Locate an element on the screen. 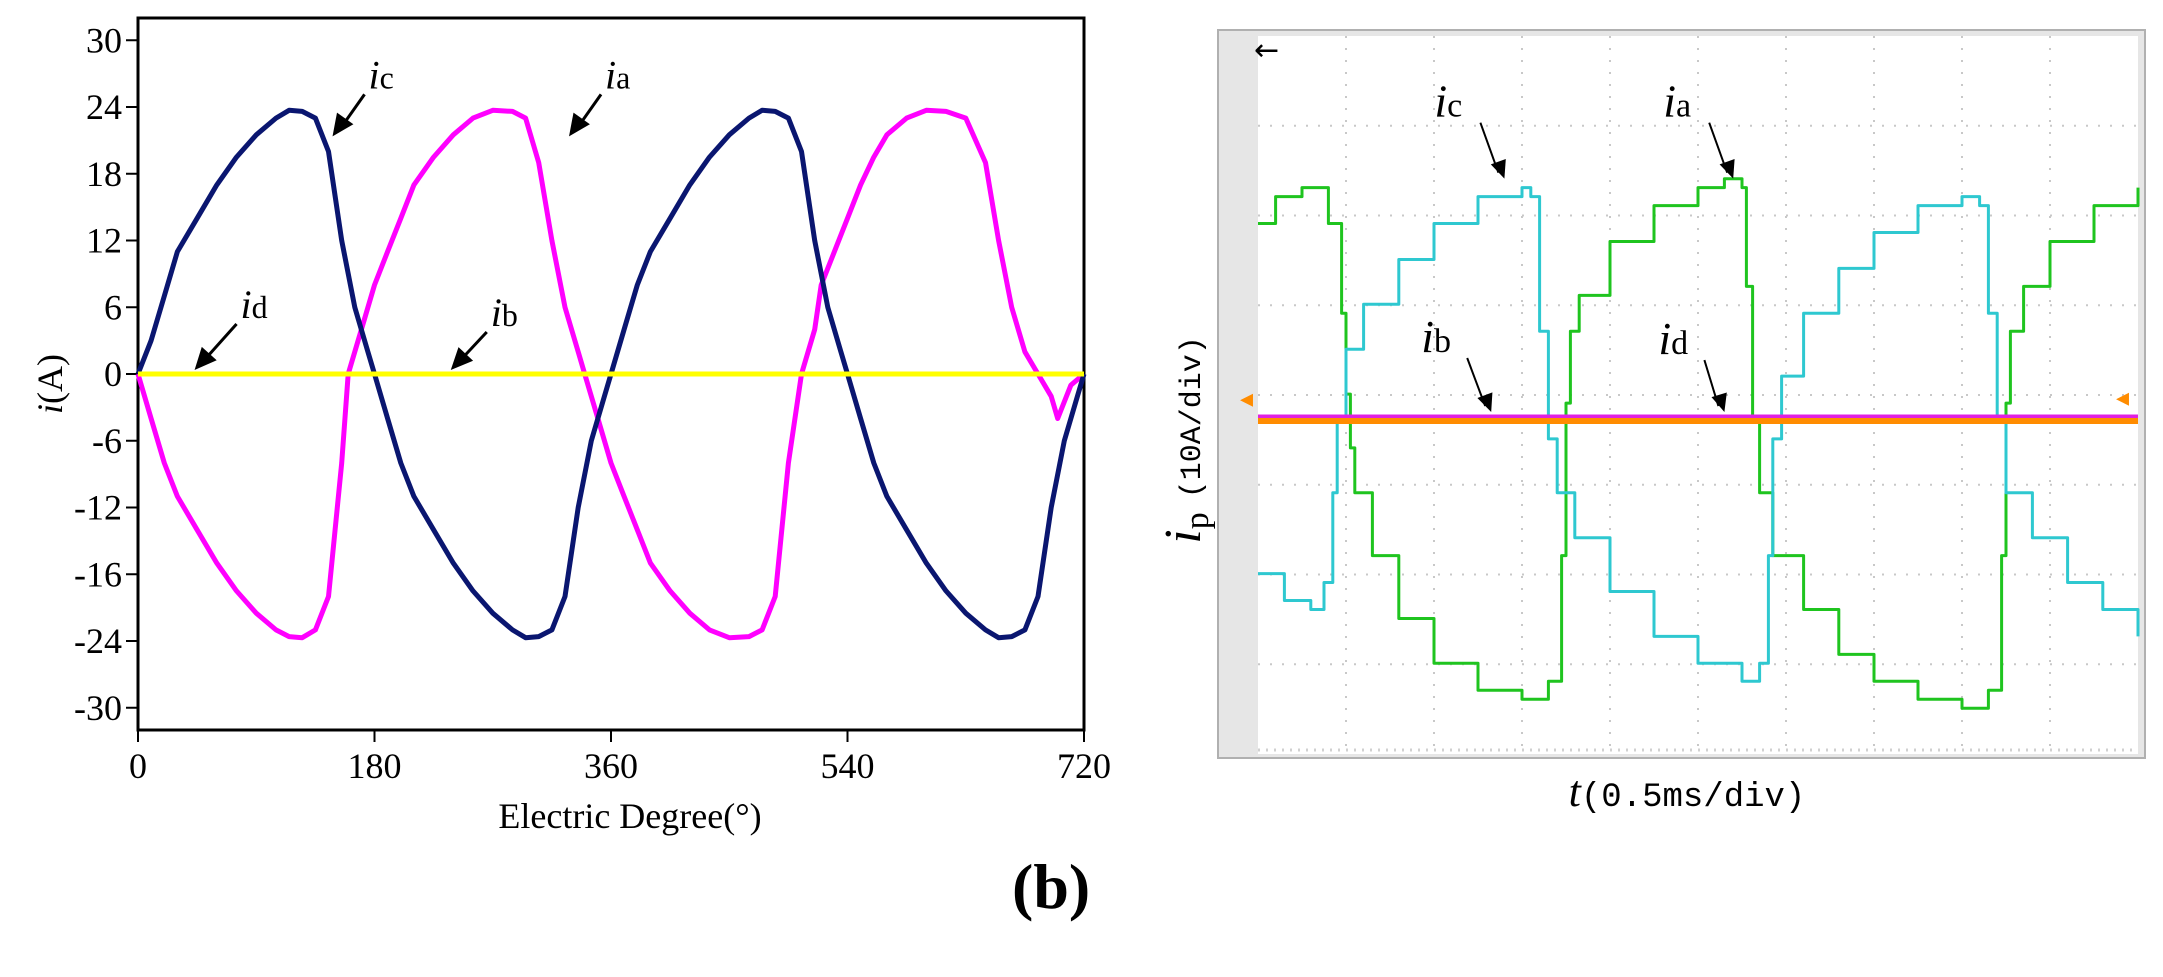 Image resolution: width=2163 pixels, height=977 pixels. right-ground-marker-right: ◂ is located at coordinates (2122, 398).